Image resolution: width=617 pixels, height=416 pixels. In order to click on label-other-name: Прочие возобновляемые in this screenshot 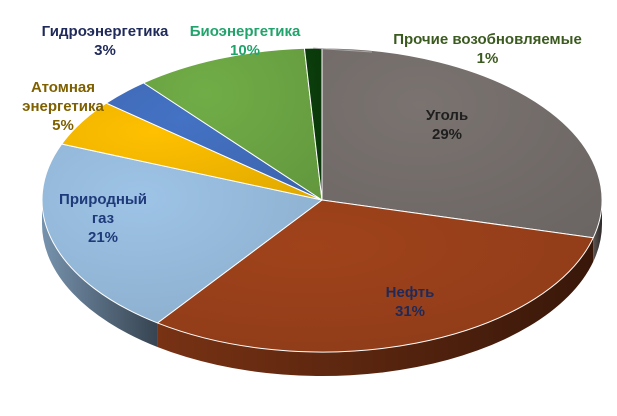, I will do `click(487, 39)`.